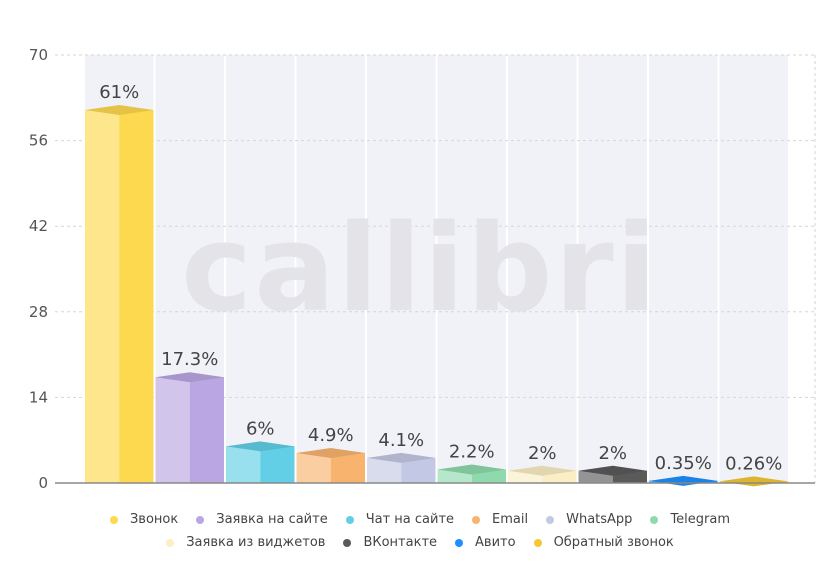 Image resolution: width=840 pixels, height=576 pixels. What do you see at coordinates (43, 483) in the screenshot?
I see `y-tick-label: 0` at bounding box center [43, 483].